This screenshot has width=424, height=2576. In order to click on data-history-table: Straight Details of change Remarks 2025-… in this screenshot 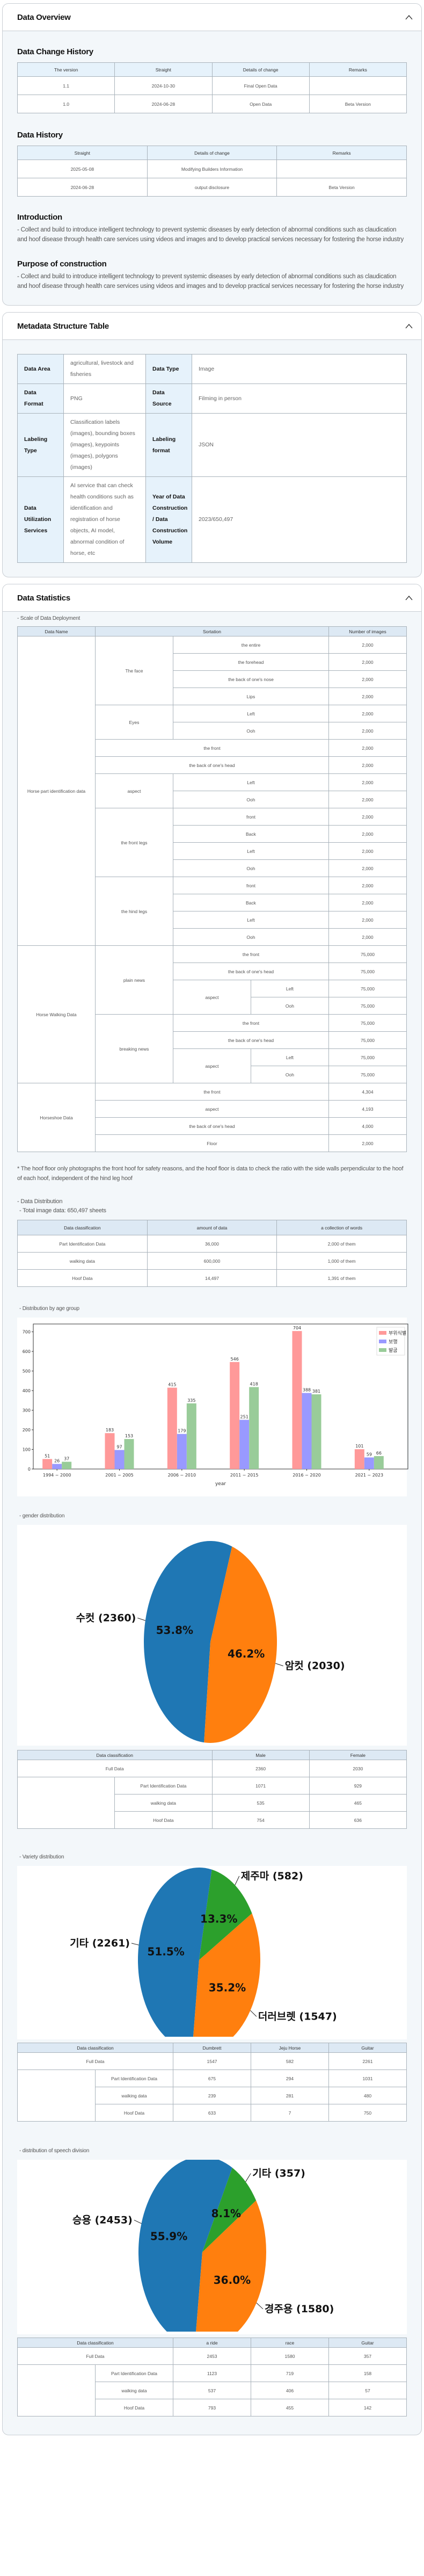, I will do `click(212, 171)`.